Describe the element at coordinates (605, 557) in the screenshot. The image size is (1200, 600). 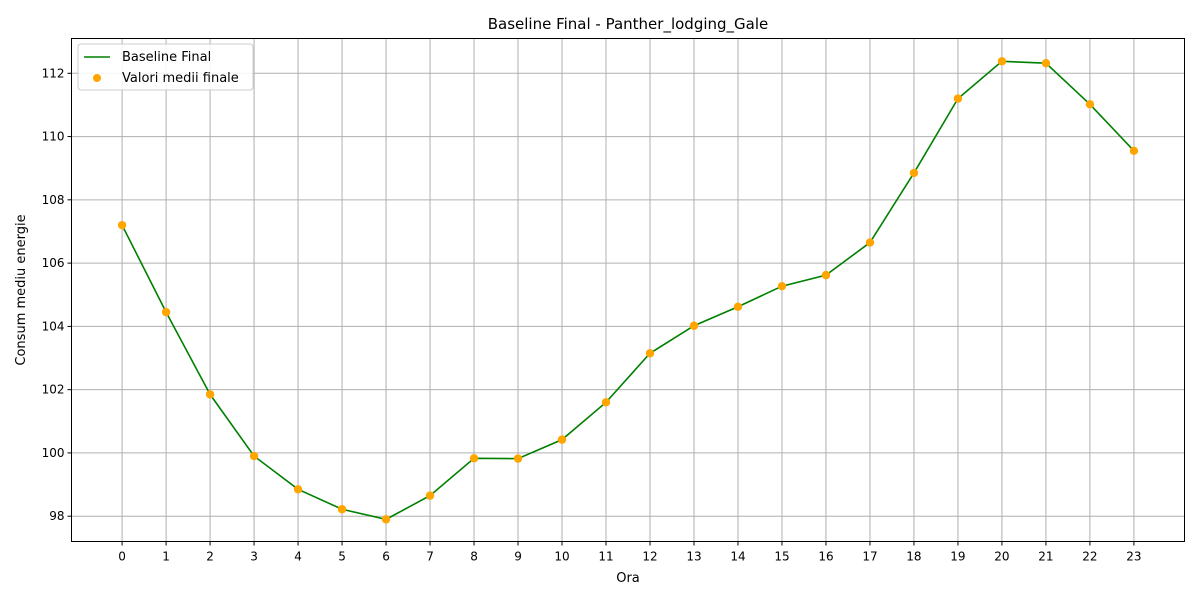
I see `x-tick-label: 11` at that location.